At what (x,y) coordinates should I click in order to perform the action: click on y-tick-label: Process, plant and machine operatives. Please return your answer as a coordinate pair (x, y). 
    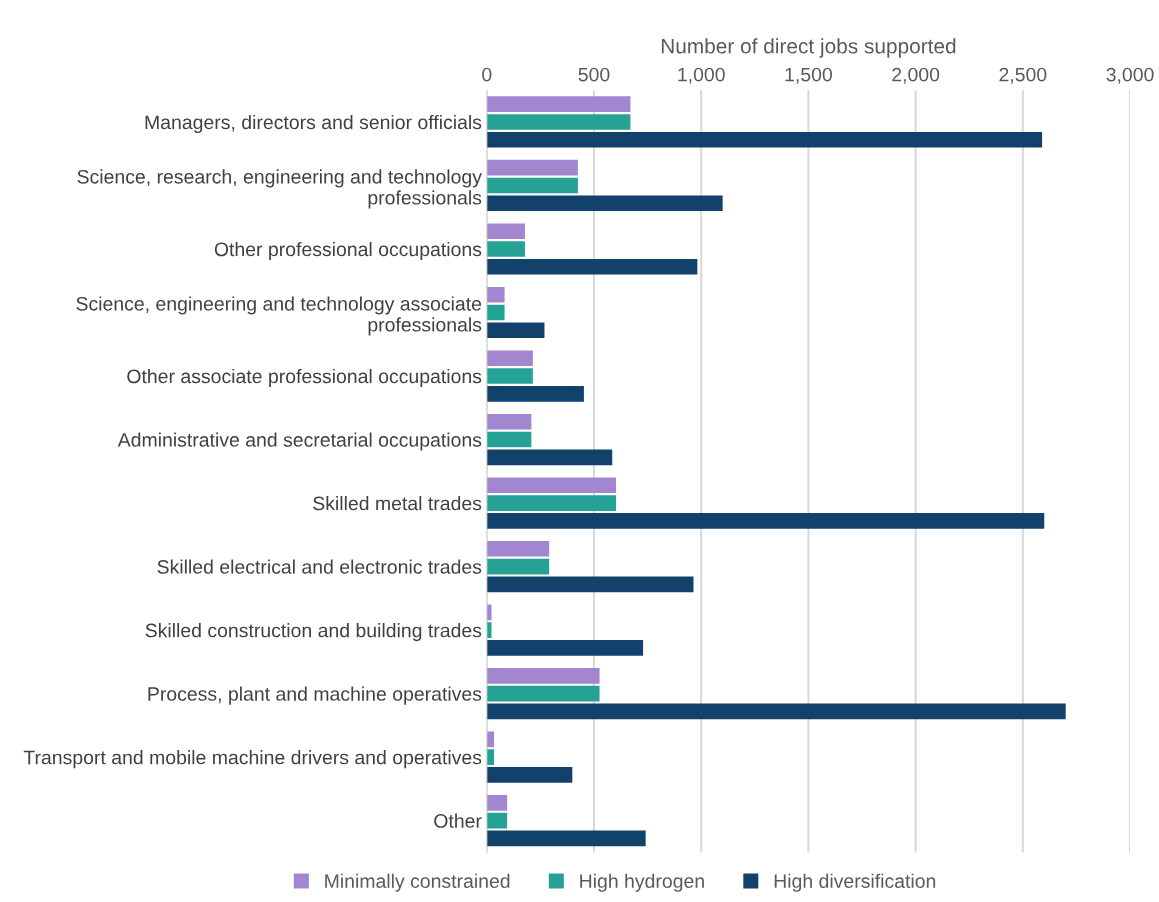
    Looking at the image, I should click on (315, 695).